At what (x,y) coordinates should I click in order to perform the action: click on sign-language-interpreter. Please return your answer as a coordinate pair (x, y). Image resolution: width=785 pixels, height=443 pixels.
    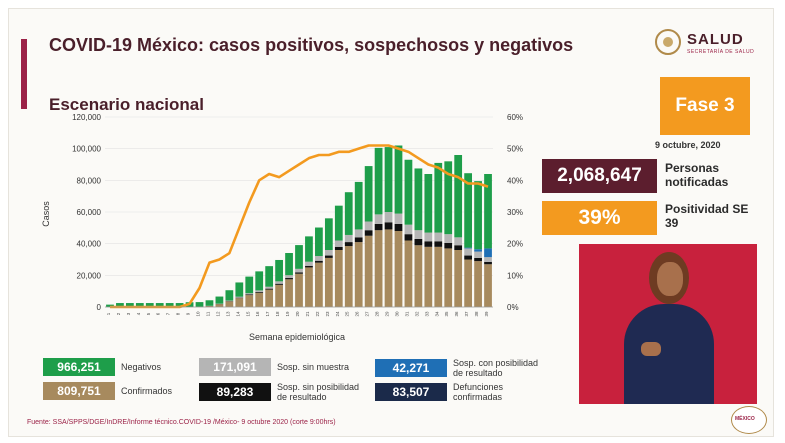
    Looking at the image, I should click on (668, 324).